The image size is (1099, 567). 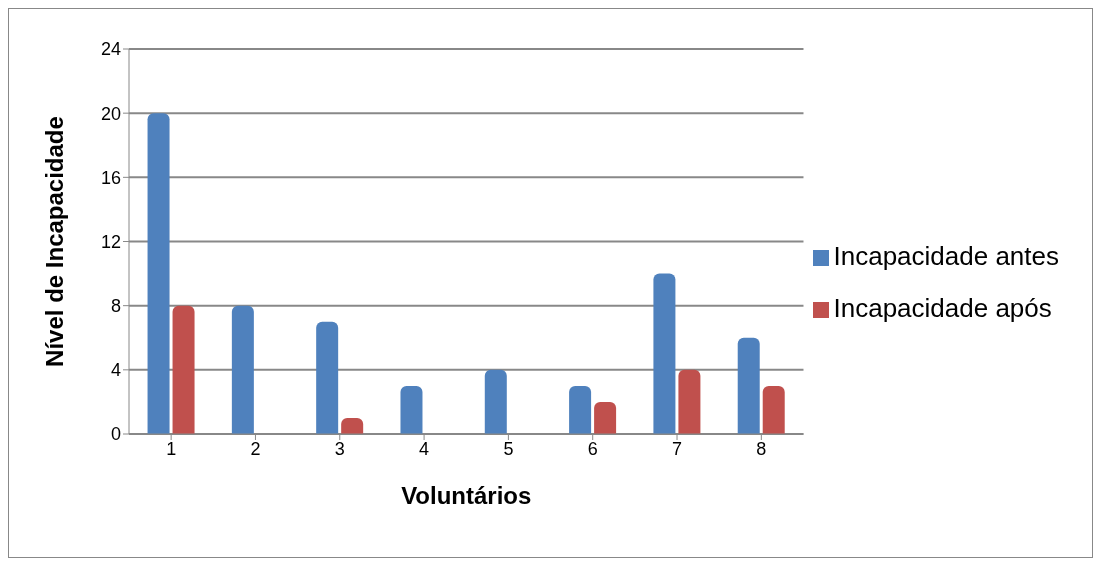 I want to click on y-axis-title: Nível de Incapacidade, so click(x=54, y=241).